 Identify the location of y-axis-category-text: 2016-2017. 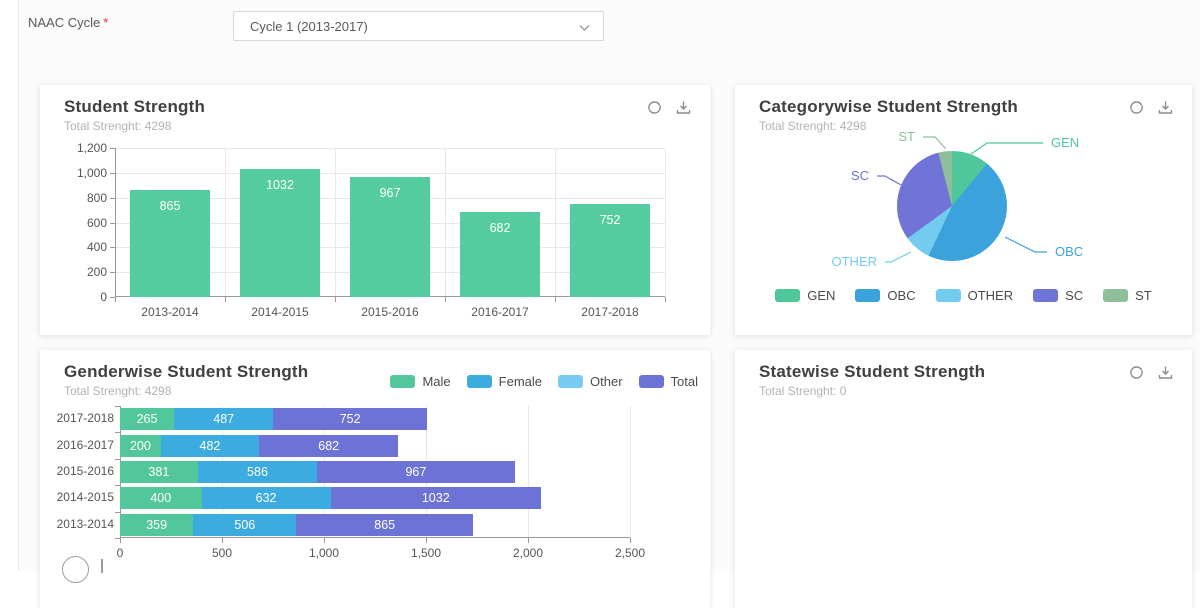
(85, 444).